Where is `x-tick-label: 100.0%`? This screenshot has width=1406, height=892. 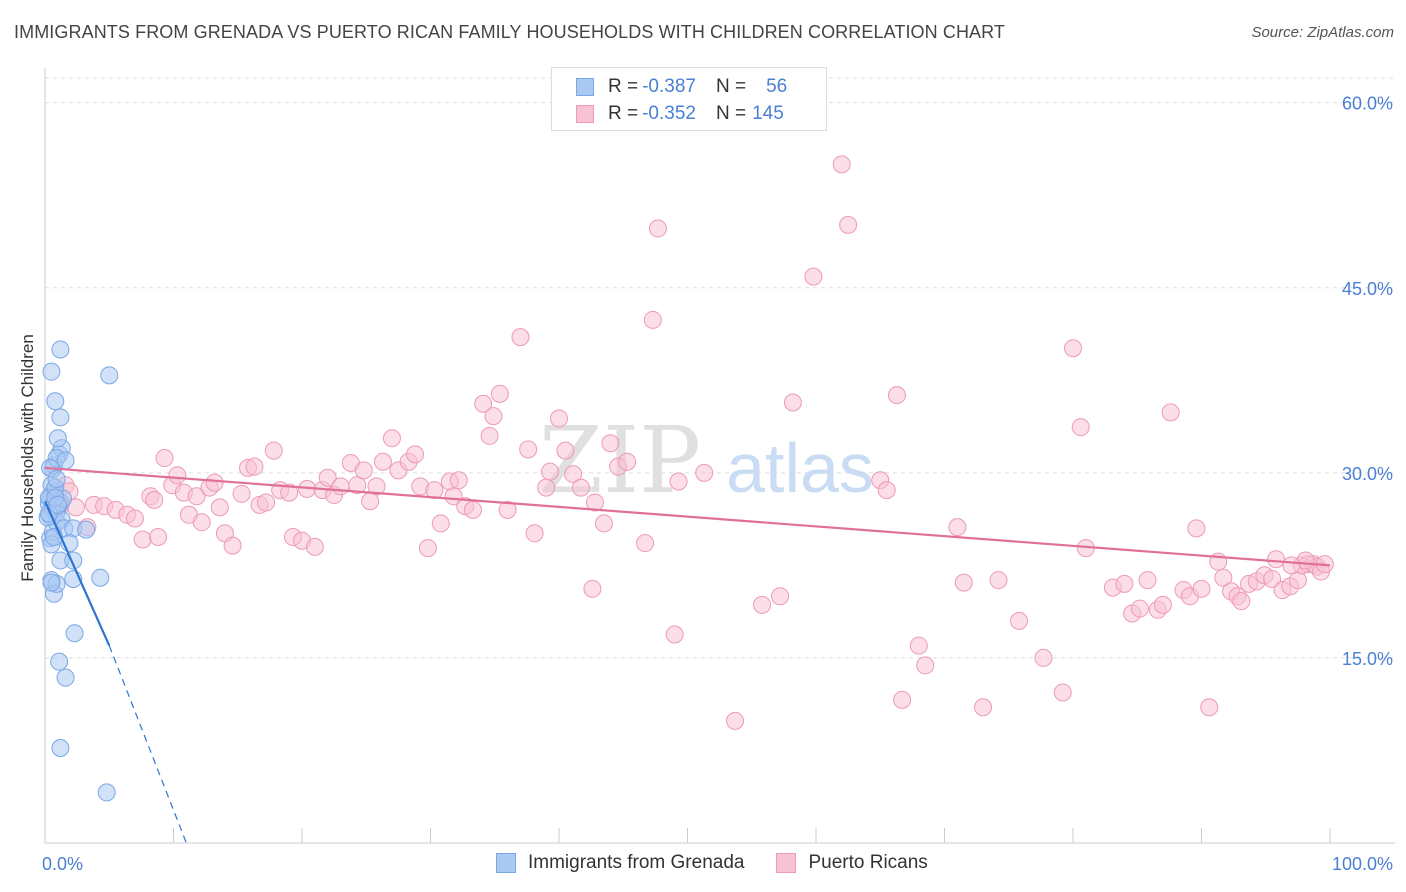 x-tick-label: 100.0% is located at coordinates (1362, 864).